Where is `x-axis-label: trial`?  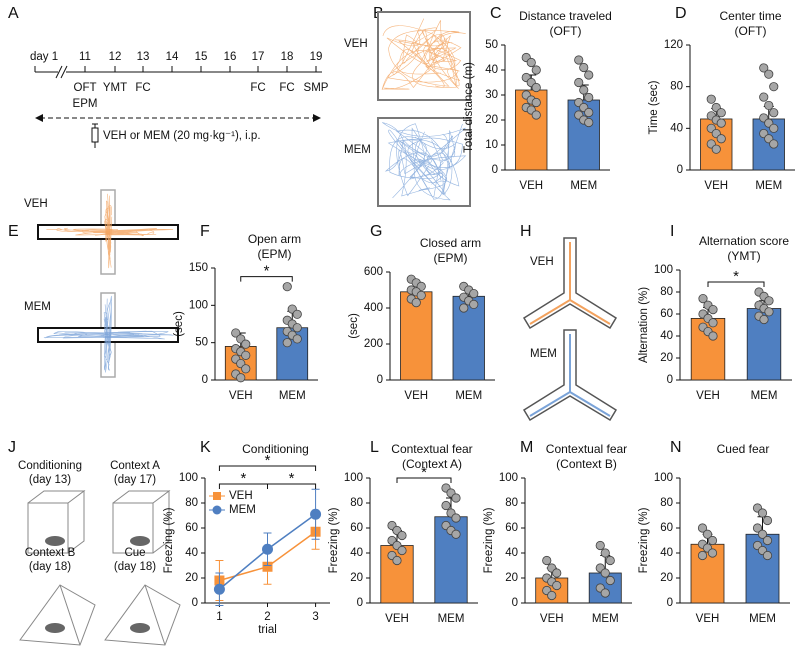 x-axis-label: trial is located at coordinates (267, 630).